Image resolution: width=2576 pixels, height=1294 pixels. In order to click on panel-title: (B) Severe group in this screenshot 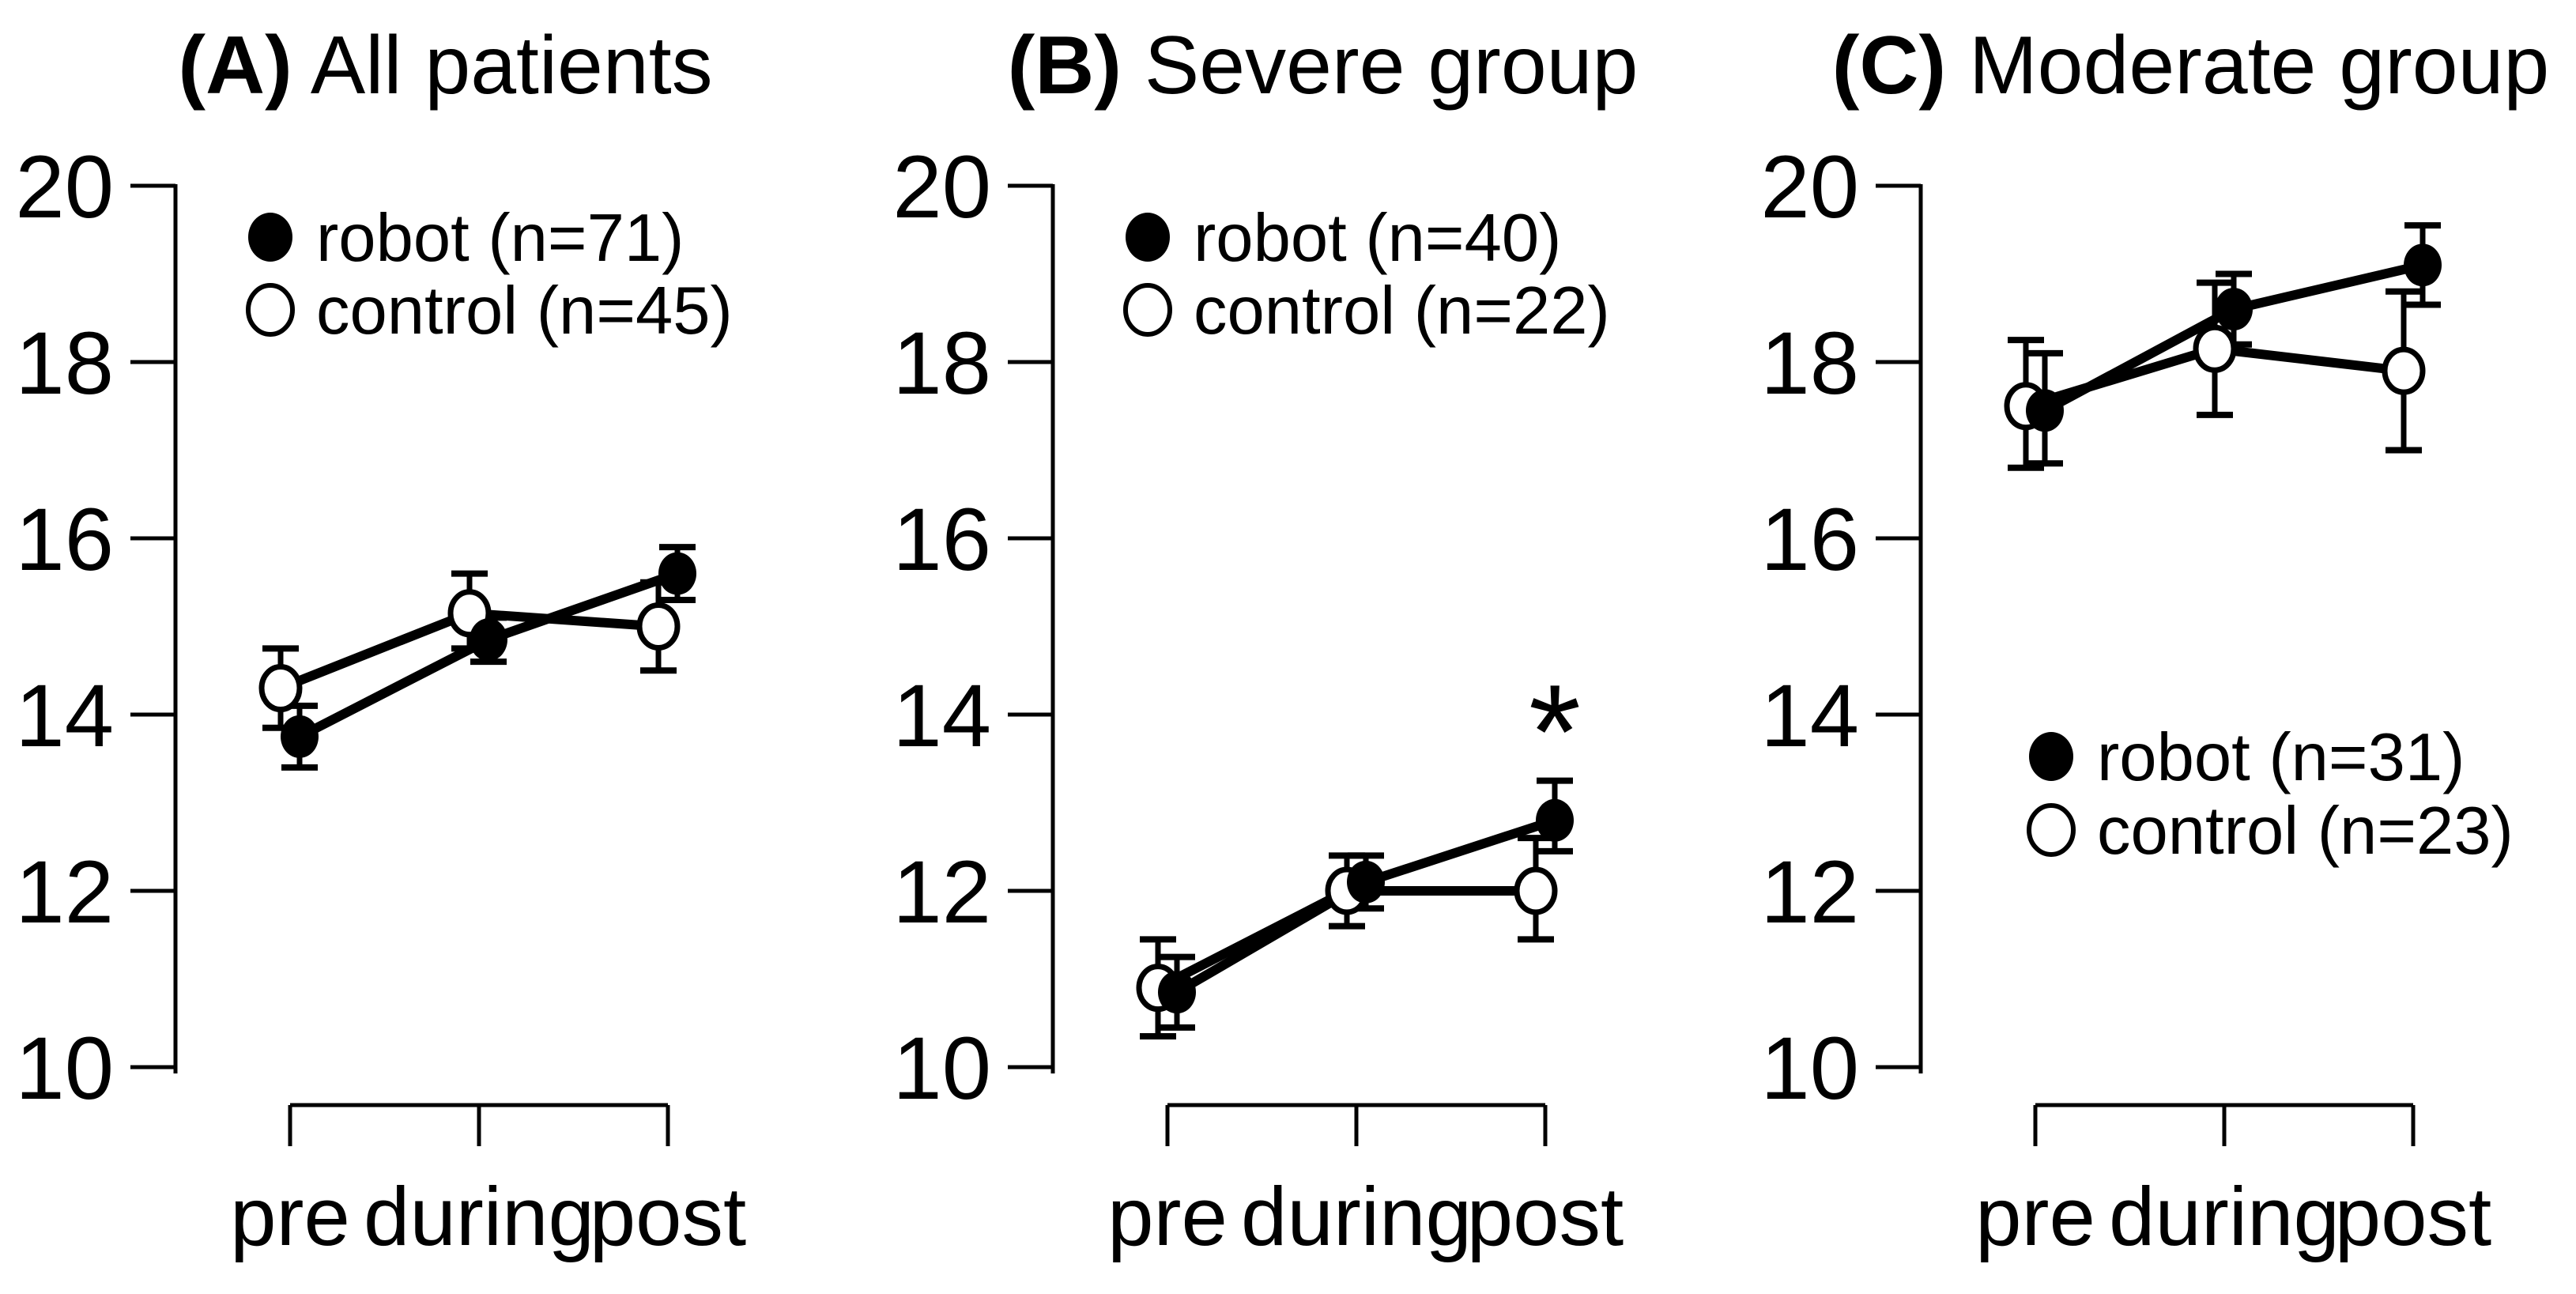, I will do `click(1323, 66)`.